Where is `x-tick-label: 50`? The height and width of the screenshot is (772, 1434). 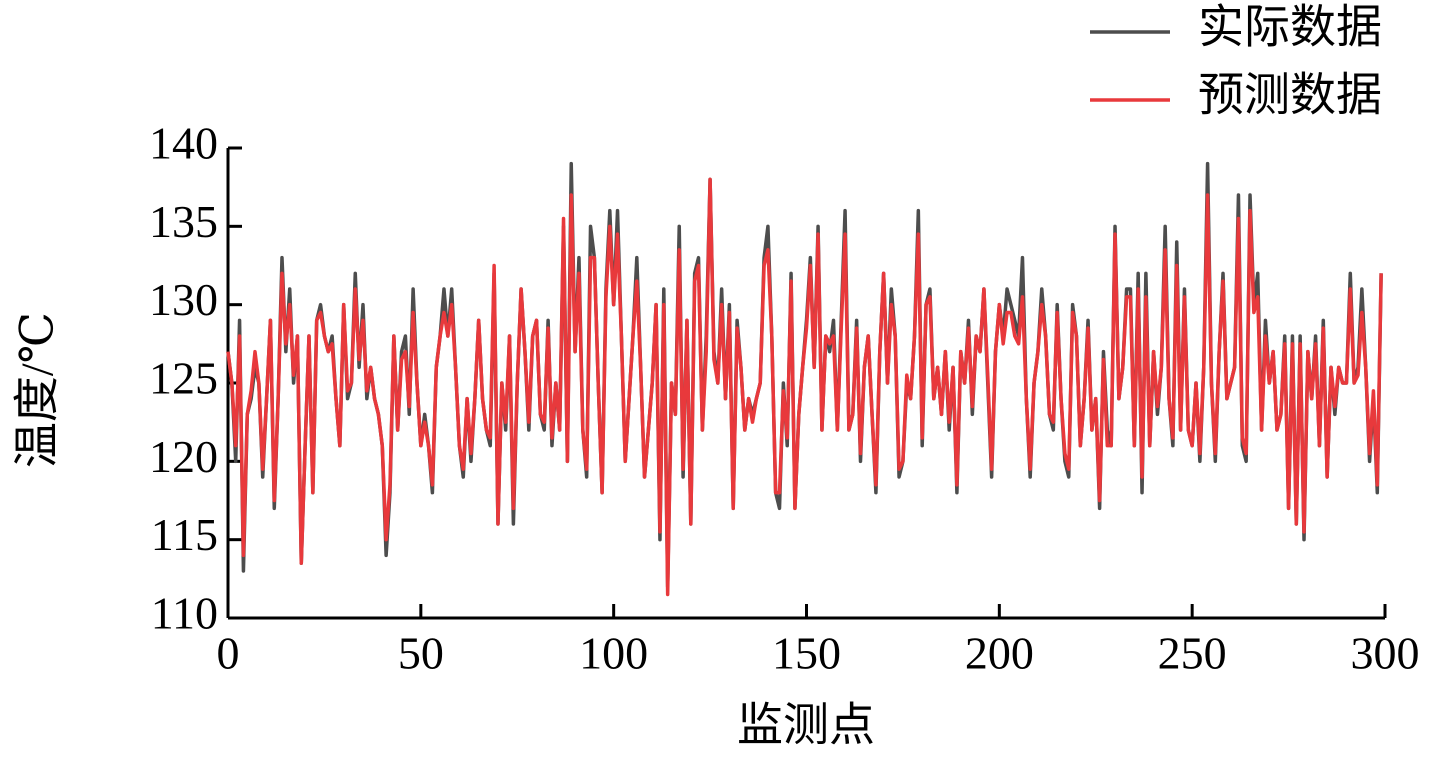
x-tick-label: 50 is located at coordinates (421, 653).